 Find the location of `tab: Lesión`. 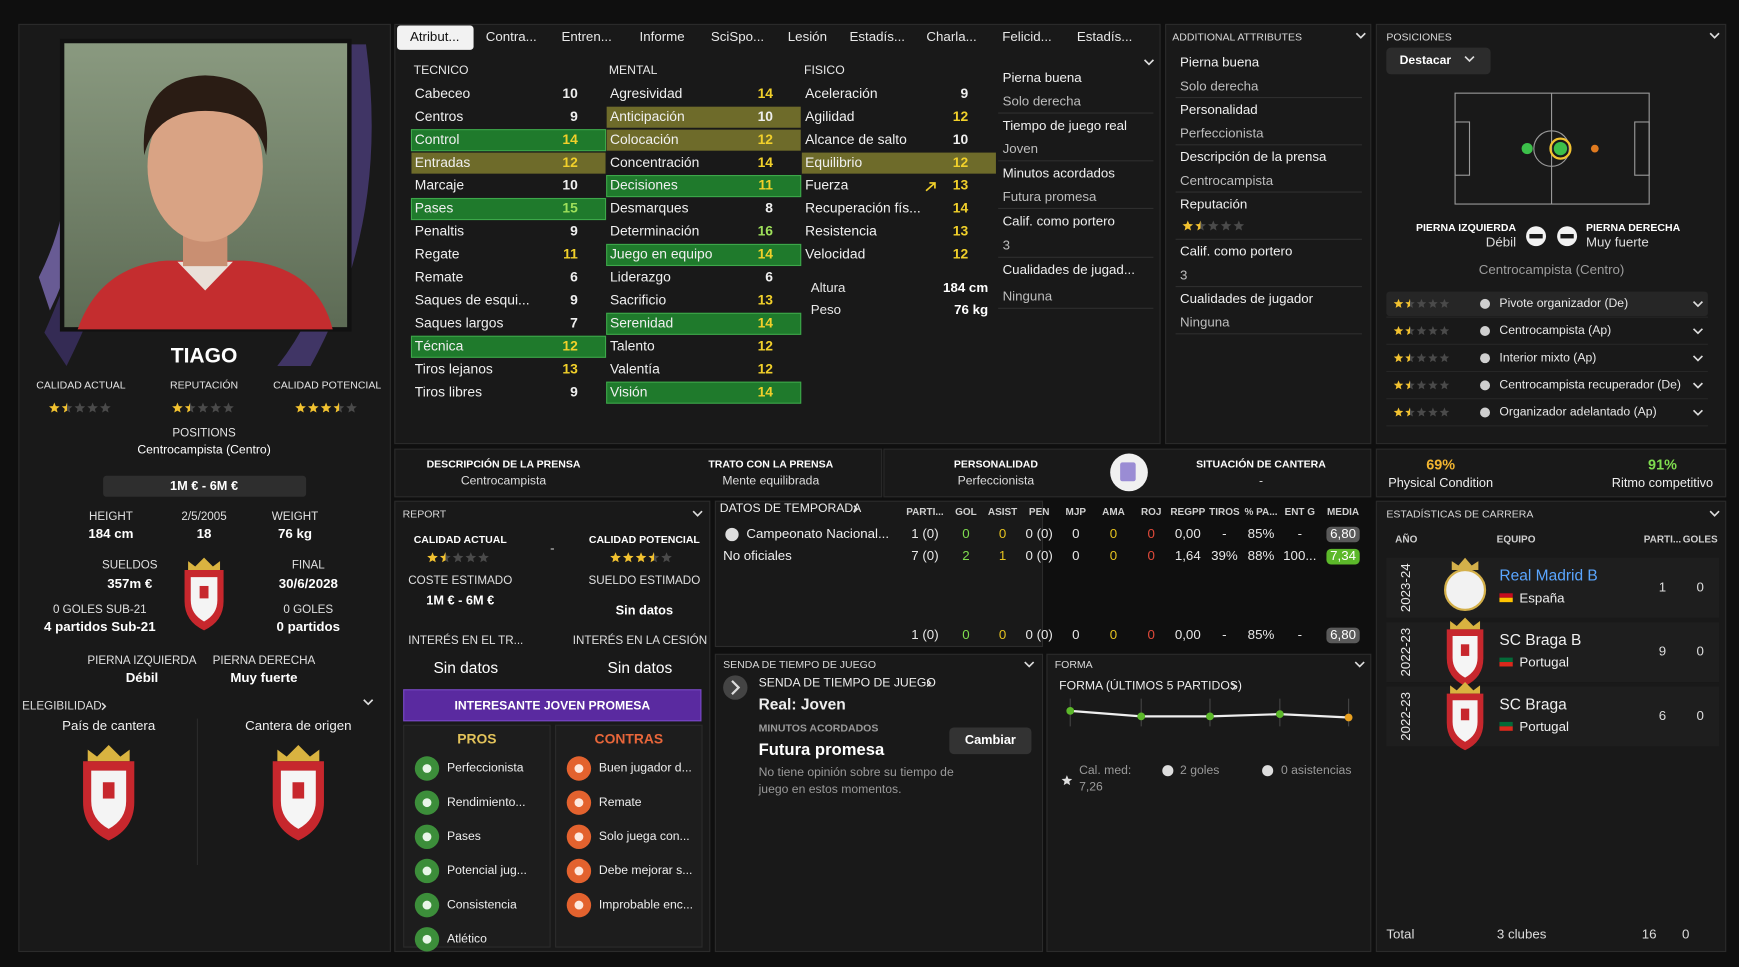

tab: Lesión is located at coordinates (807, 36).